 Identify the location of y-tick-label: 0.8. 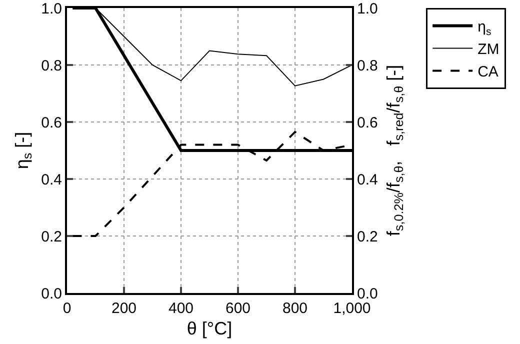
(51, 65).